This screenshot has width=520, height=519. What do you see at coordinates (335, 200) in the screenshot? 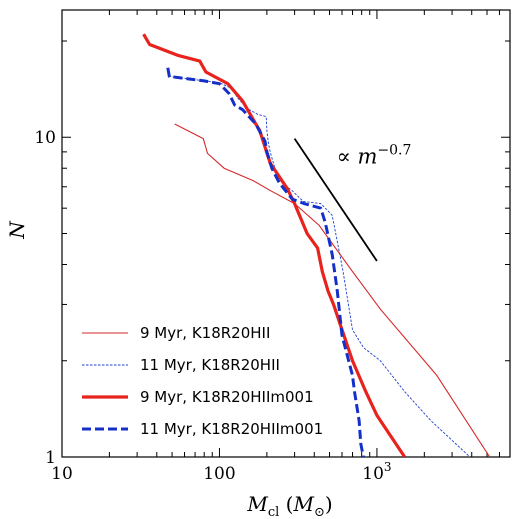
I see `reference-slope-line` at bounding box center [335, 200].